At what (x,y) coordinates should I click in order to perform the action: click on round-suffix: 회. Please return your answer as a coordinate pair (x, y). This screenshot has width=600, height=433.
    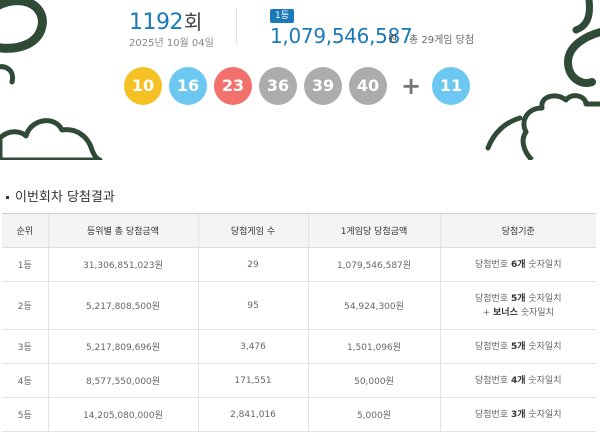
    Looking at the image, I should click on (193, 22).